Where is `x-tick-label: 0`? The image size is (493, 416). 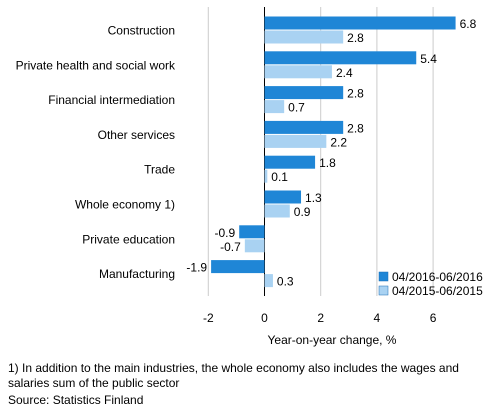
x-tick-label: 0 is located at coordinates (264, 318).